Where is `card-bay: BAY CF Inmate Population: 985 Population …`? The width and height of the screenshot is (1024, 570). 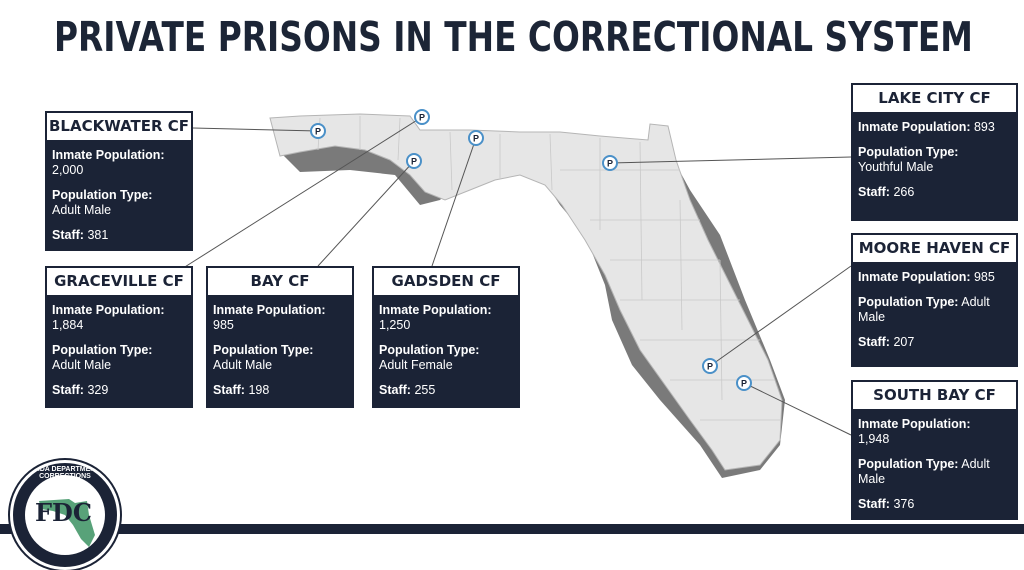
card-bay: BAY CF Inmate Population: 985 Population … is located at coordinates (280, 337).